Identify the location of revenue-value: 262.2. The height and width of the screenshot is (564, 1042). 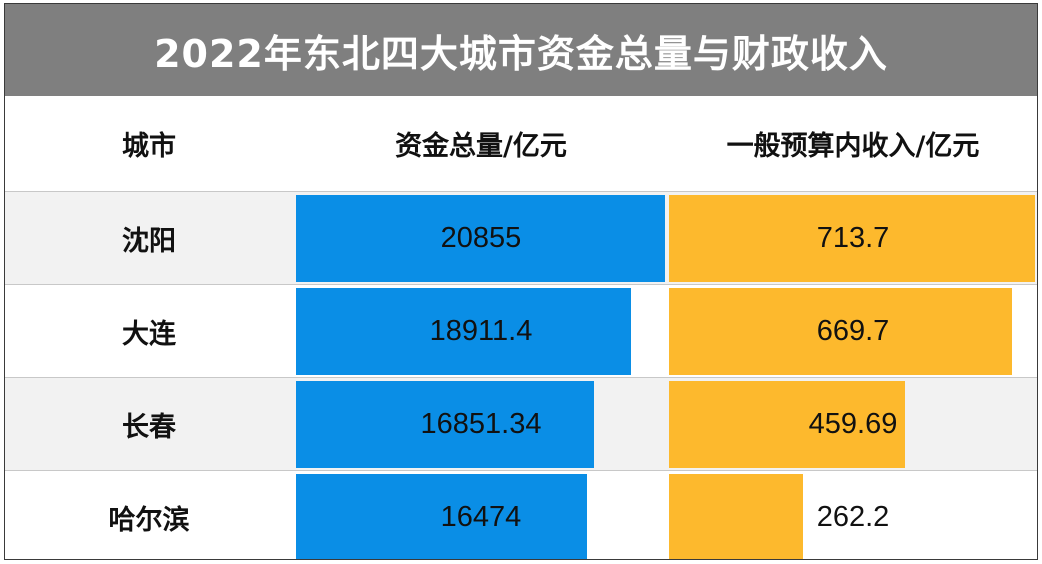
(853, 516).